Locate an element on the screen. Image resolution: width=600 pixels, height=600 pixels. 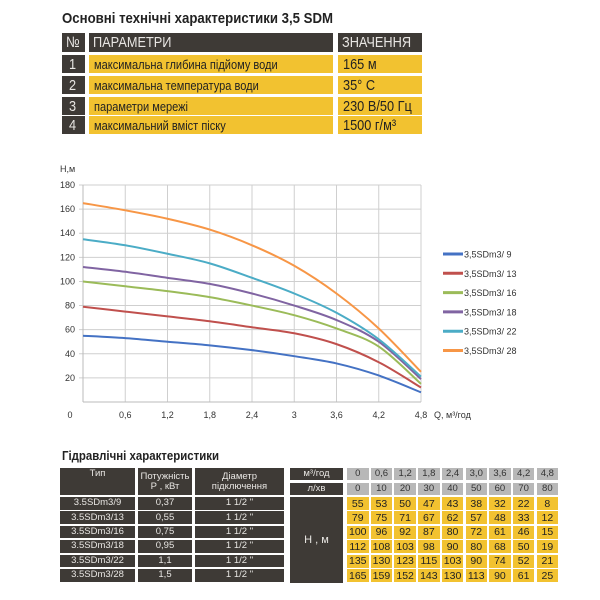
h-value: 46 is located at coordinates (523, 532).